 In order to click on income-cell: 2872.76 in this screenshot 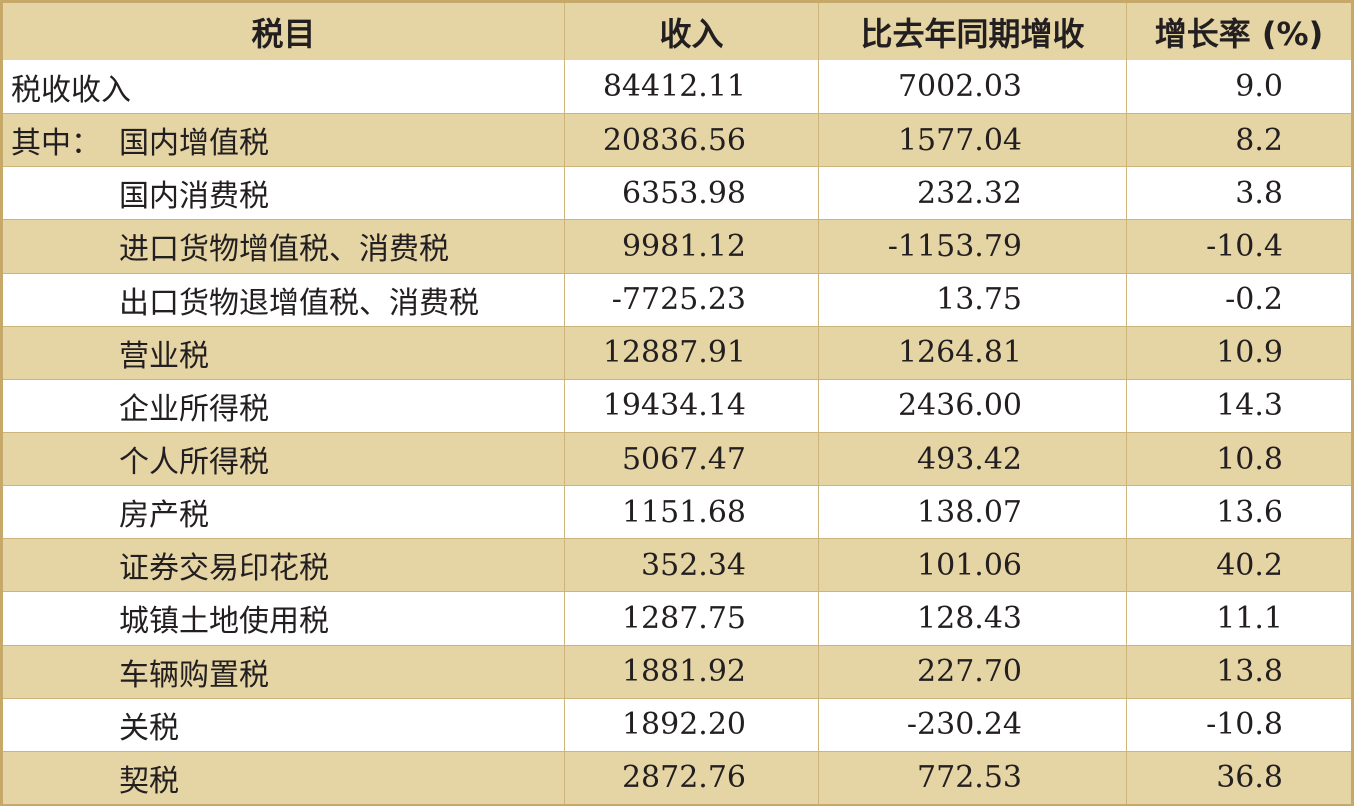, I will do `click(691, 777)`.